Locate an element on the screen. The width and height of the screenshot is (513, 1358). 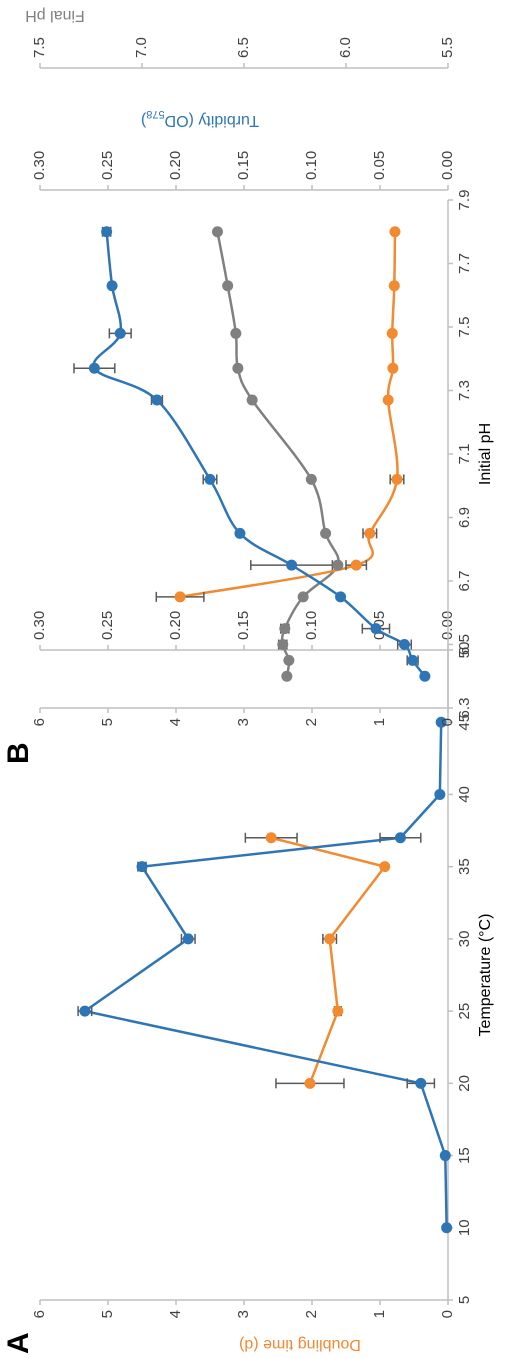
y-axis-title: Doubling time (d) is located at coordinates (300, 1344).